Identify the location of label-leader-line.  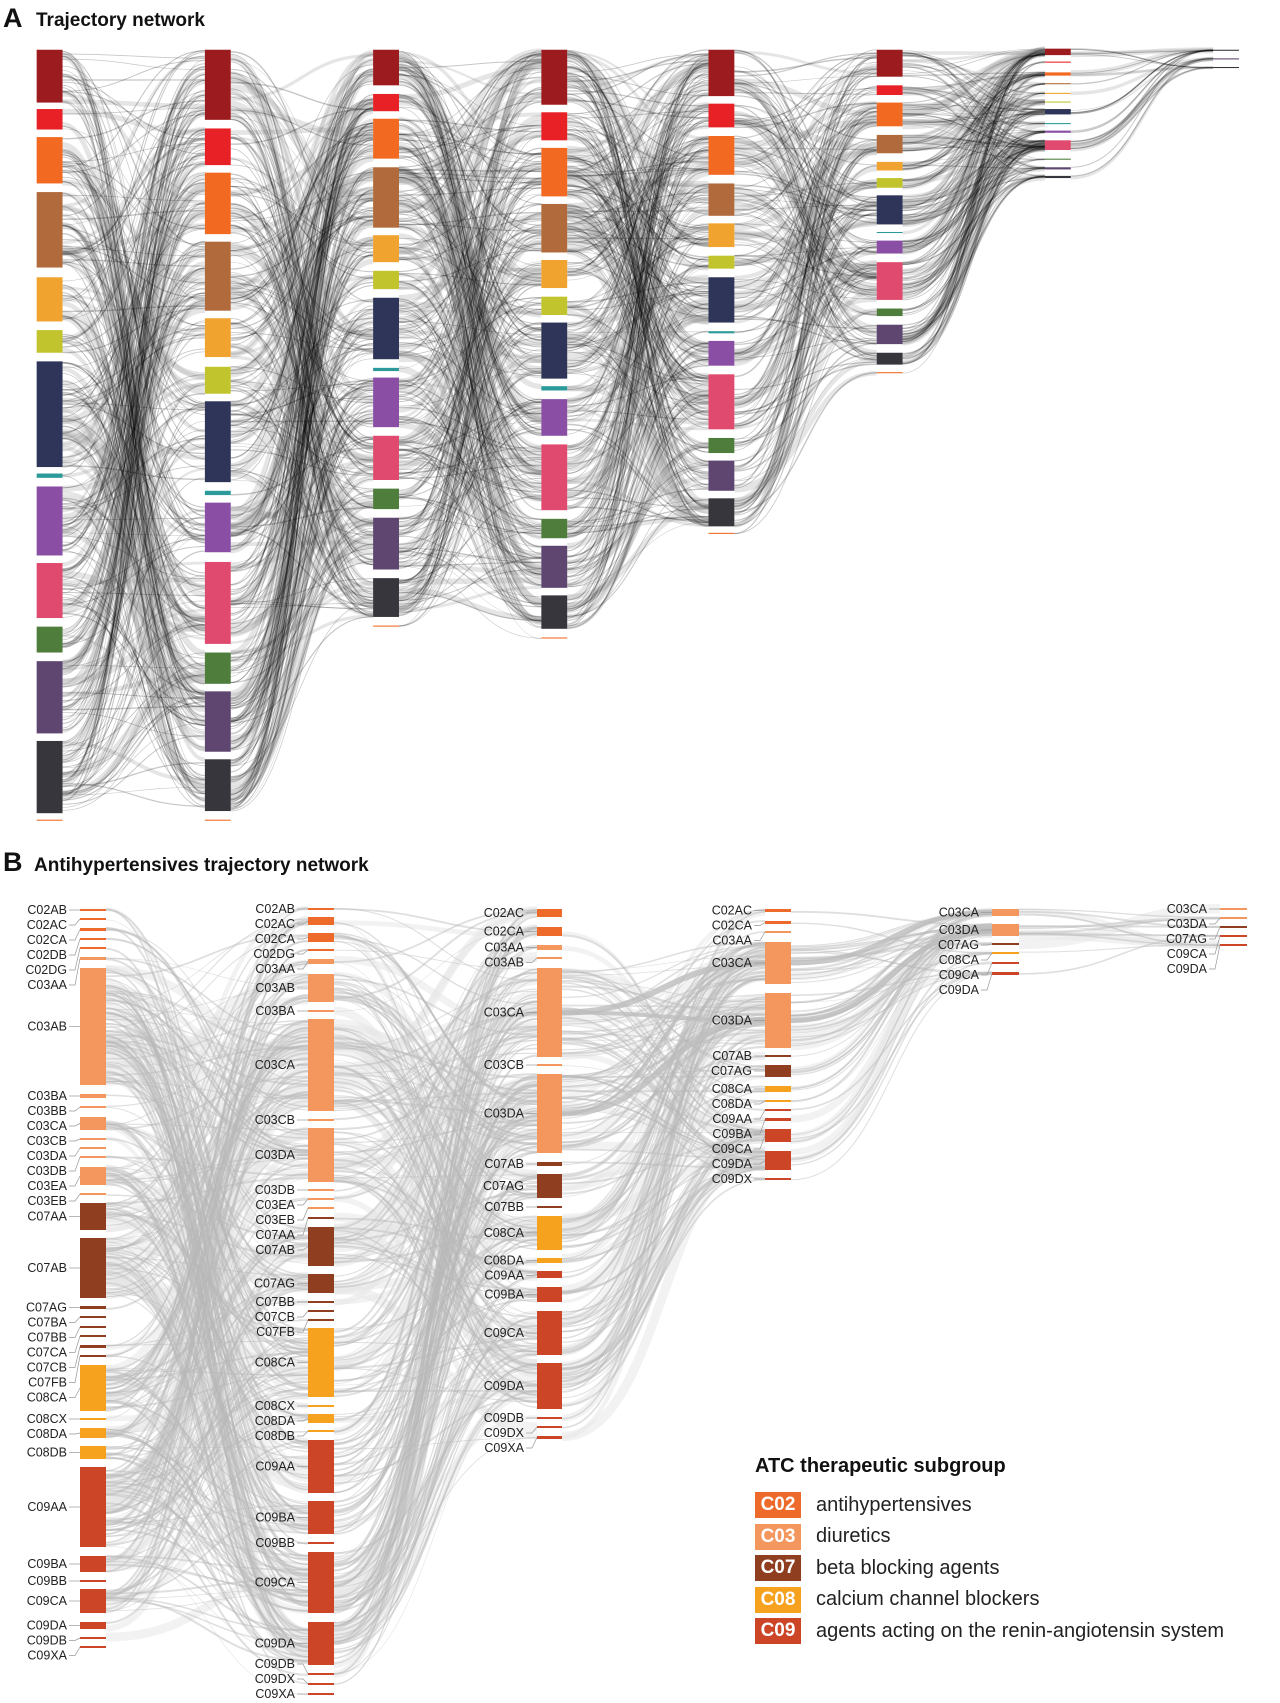
(760, 924).